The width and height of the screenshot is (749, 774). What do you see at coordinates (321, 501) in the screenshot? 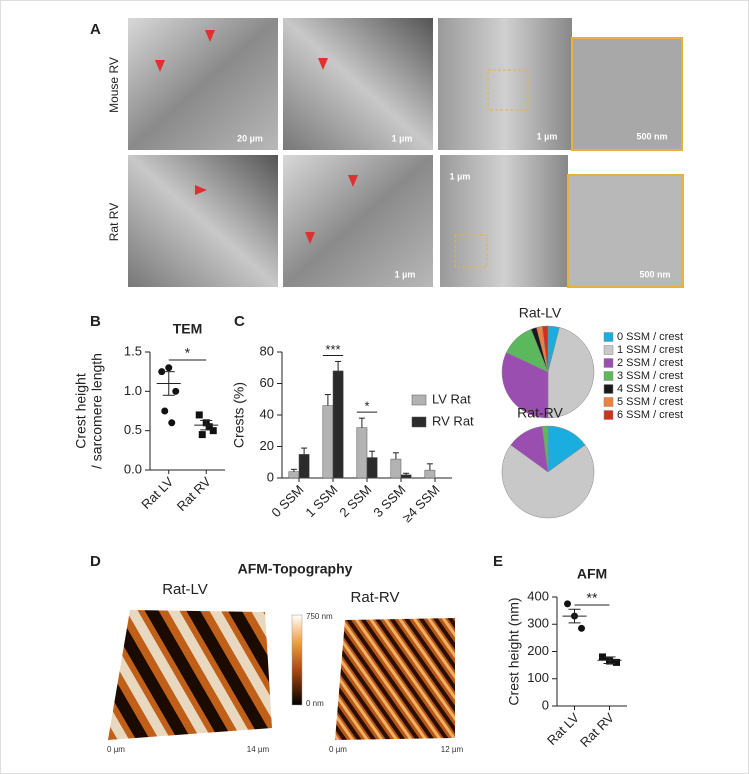
I see `x-tick-label: 1 SSM` at bounding box center [321, 501].